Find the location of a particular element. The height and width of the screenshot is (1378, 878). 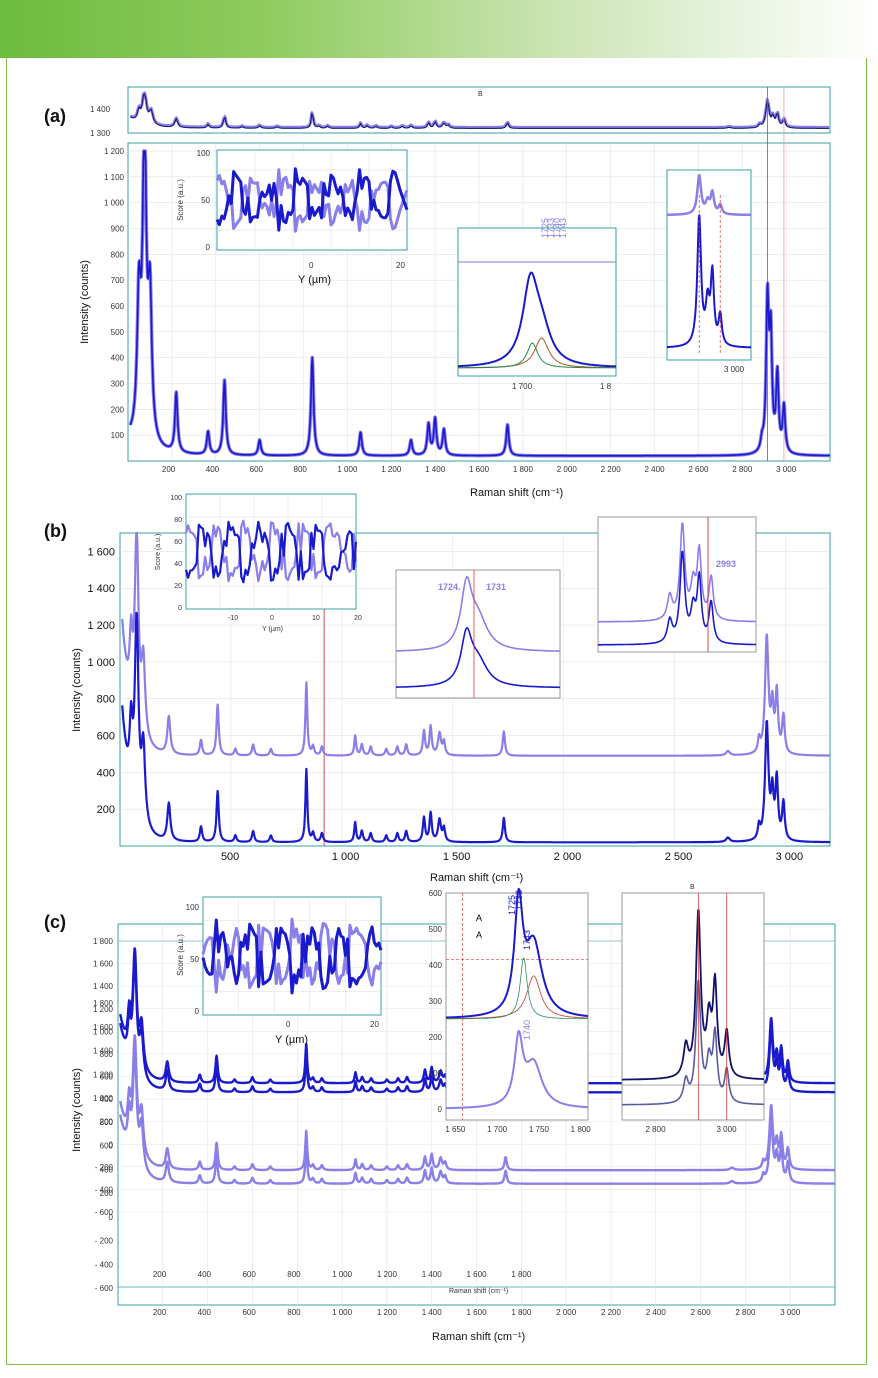

inset-tick: 50 is located at coordinates (205, 200).